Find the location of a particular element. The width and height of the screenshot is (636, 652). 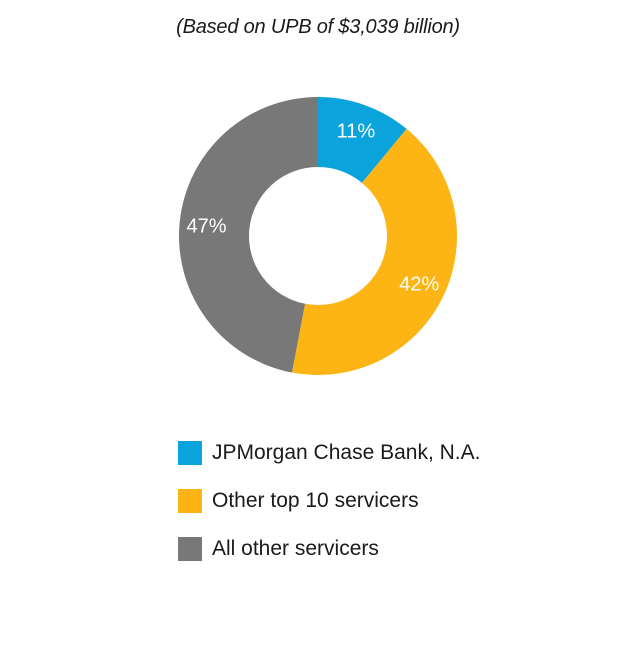

legend-label-all-other: All other servicers is located at coordinates (295, 548).